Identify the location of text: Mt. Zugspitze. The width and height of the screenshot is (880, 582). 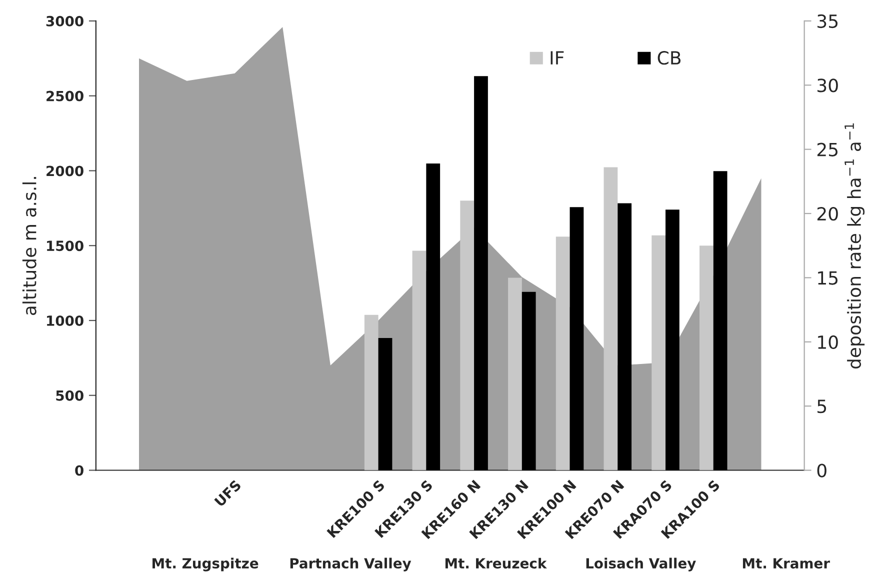
(205, 565).